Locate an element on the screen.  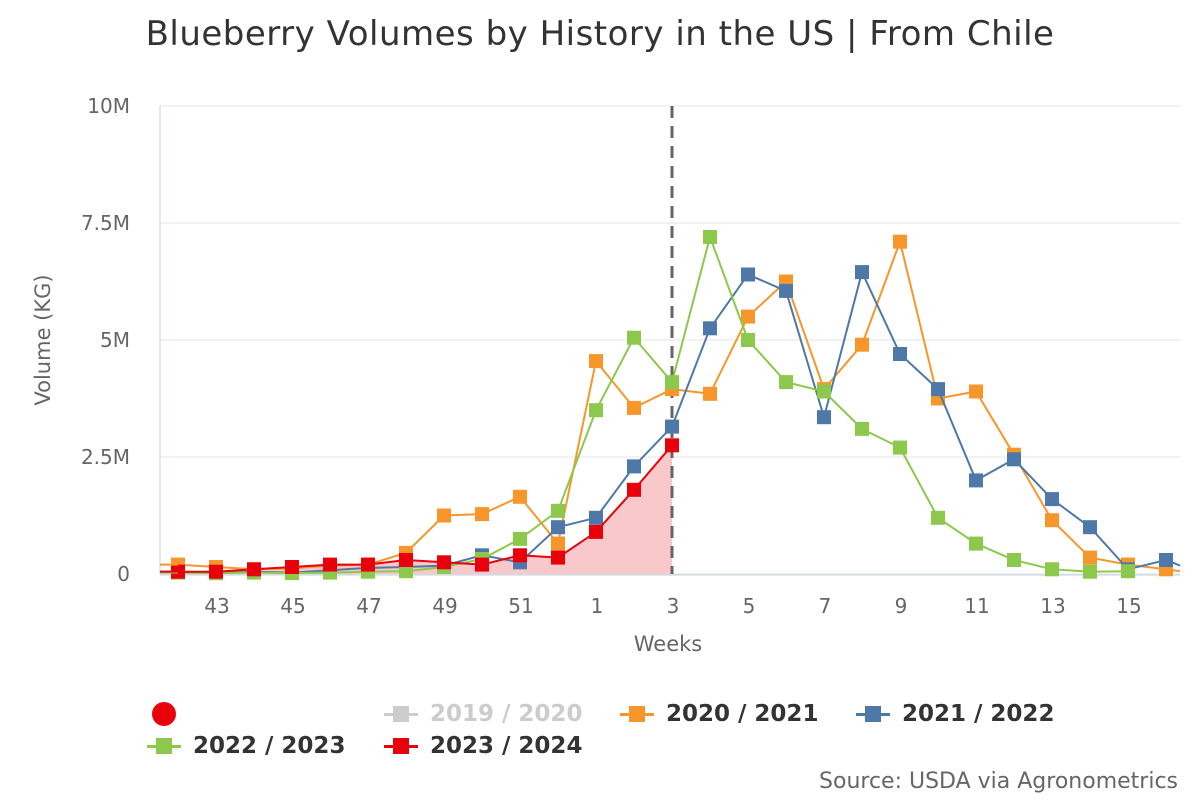
x-tick-label: 13 is located at coordinates (1052, 606).